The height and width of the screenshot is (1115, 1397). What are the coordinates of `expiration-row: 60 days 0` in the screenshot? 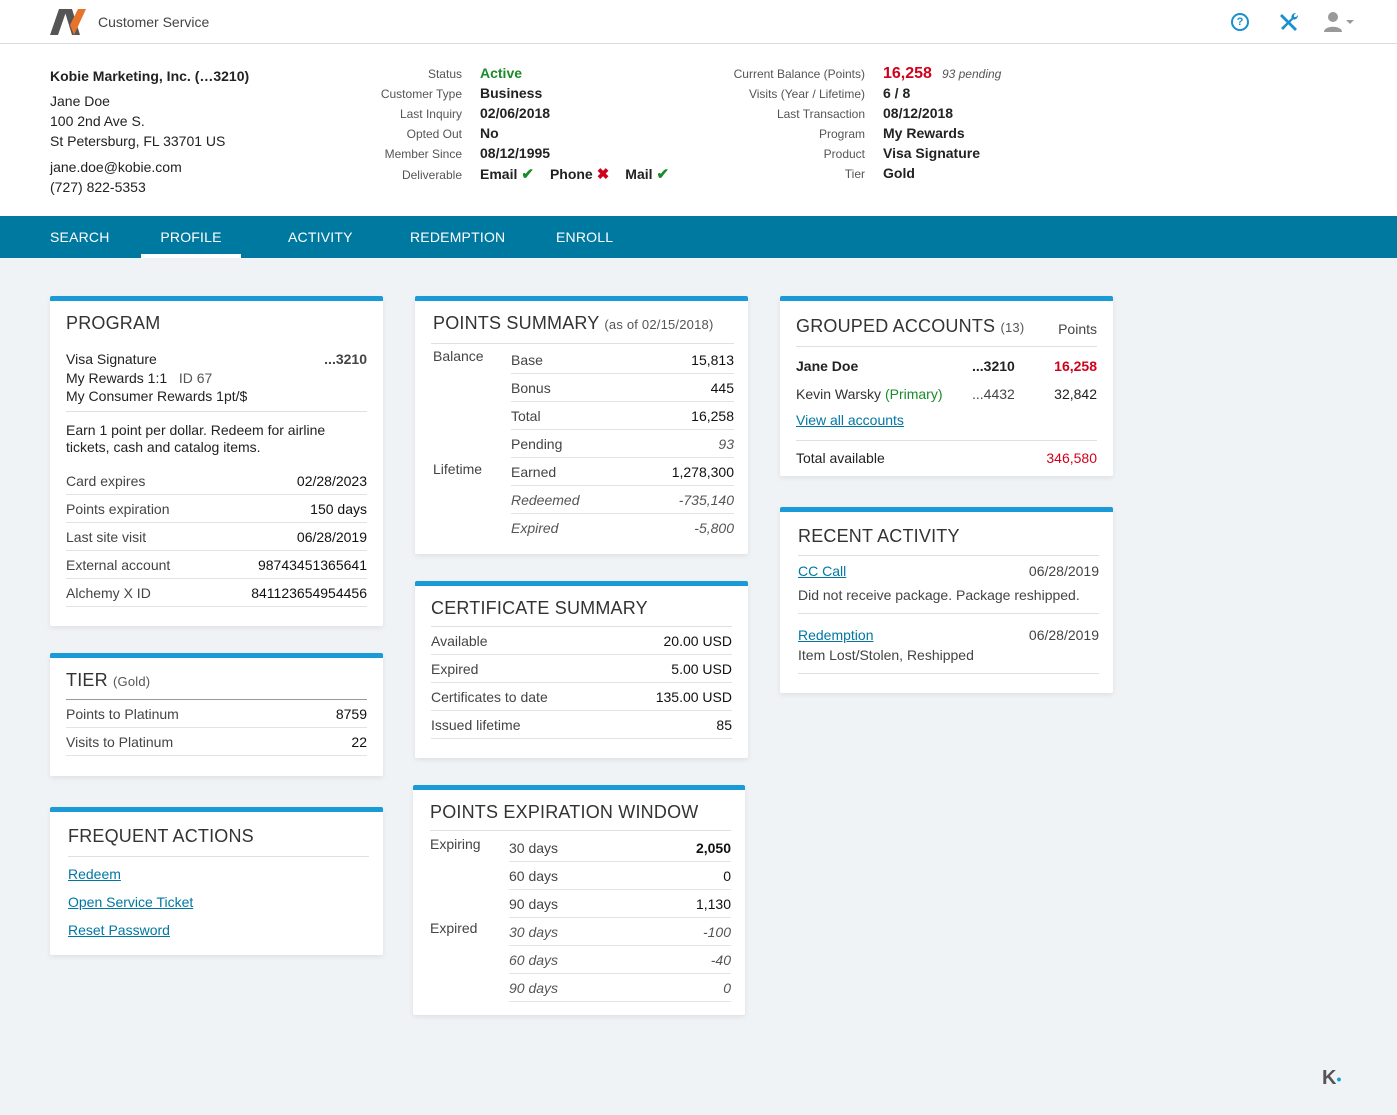 It's located at (620, 876).